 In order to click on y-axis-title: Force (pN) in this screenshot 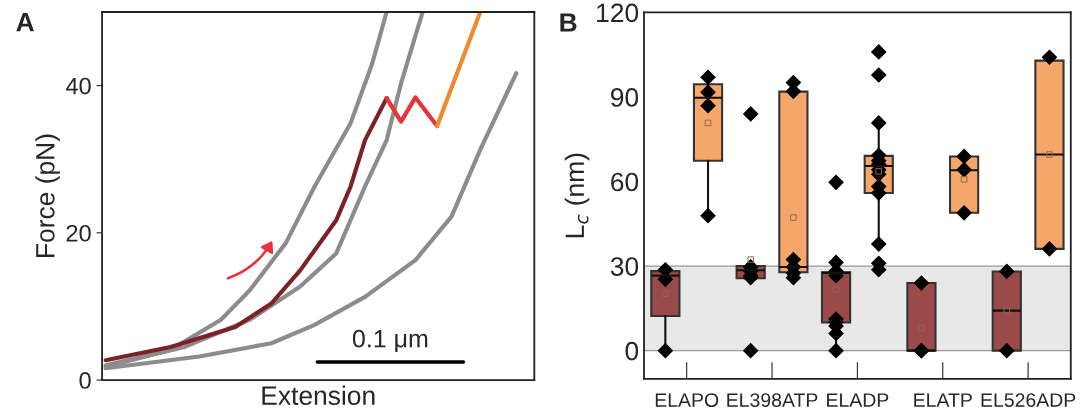, I will do `click(47, 195)`.